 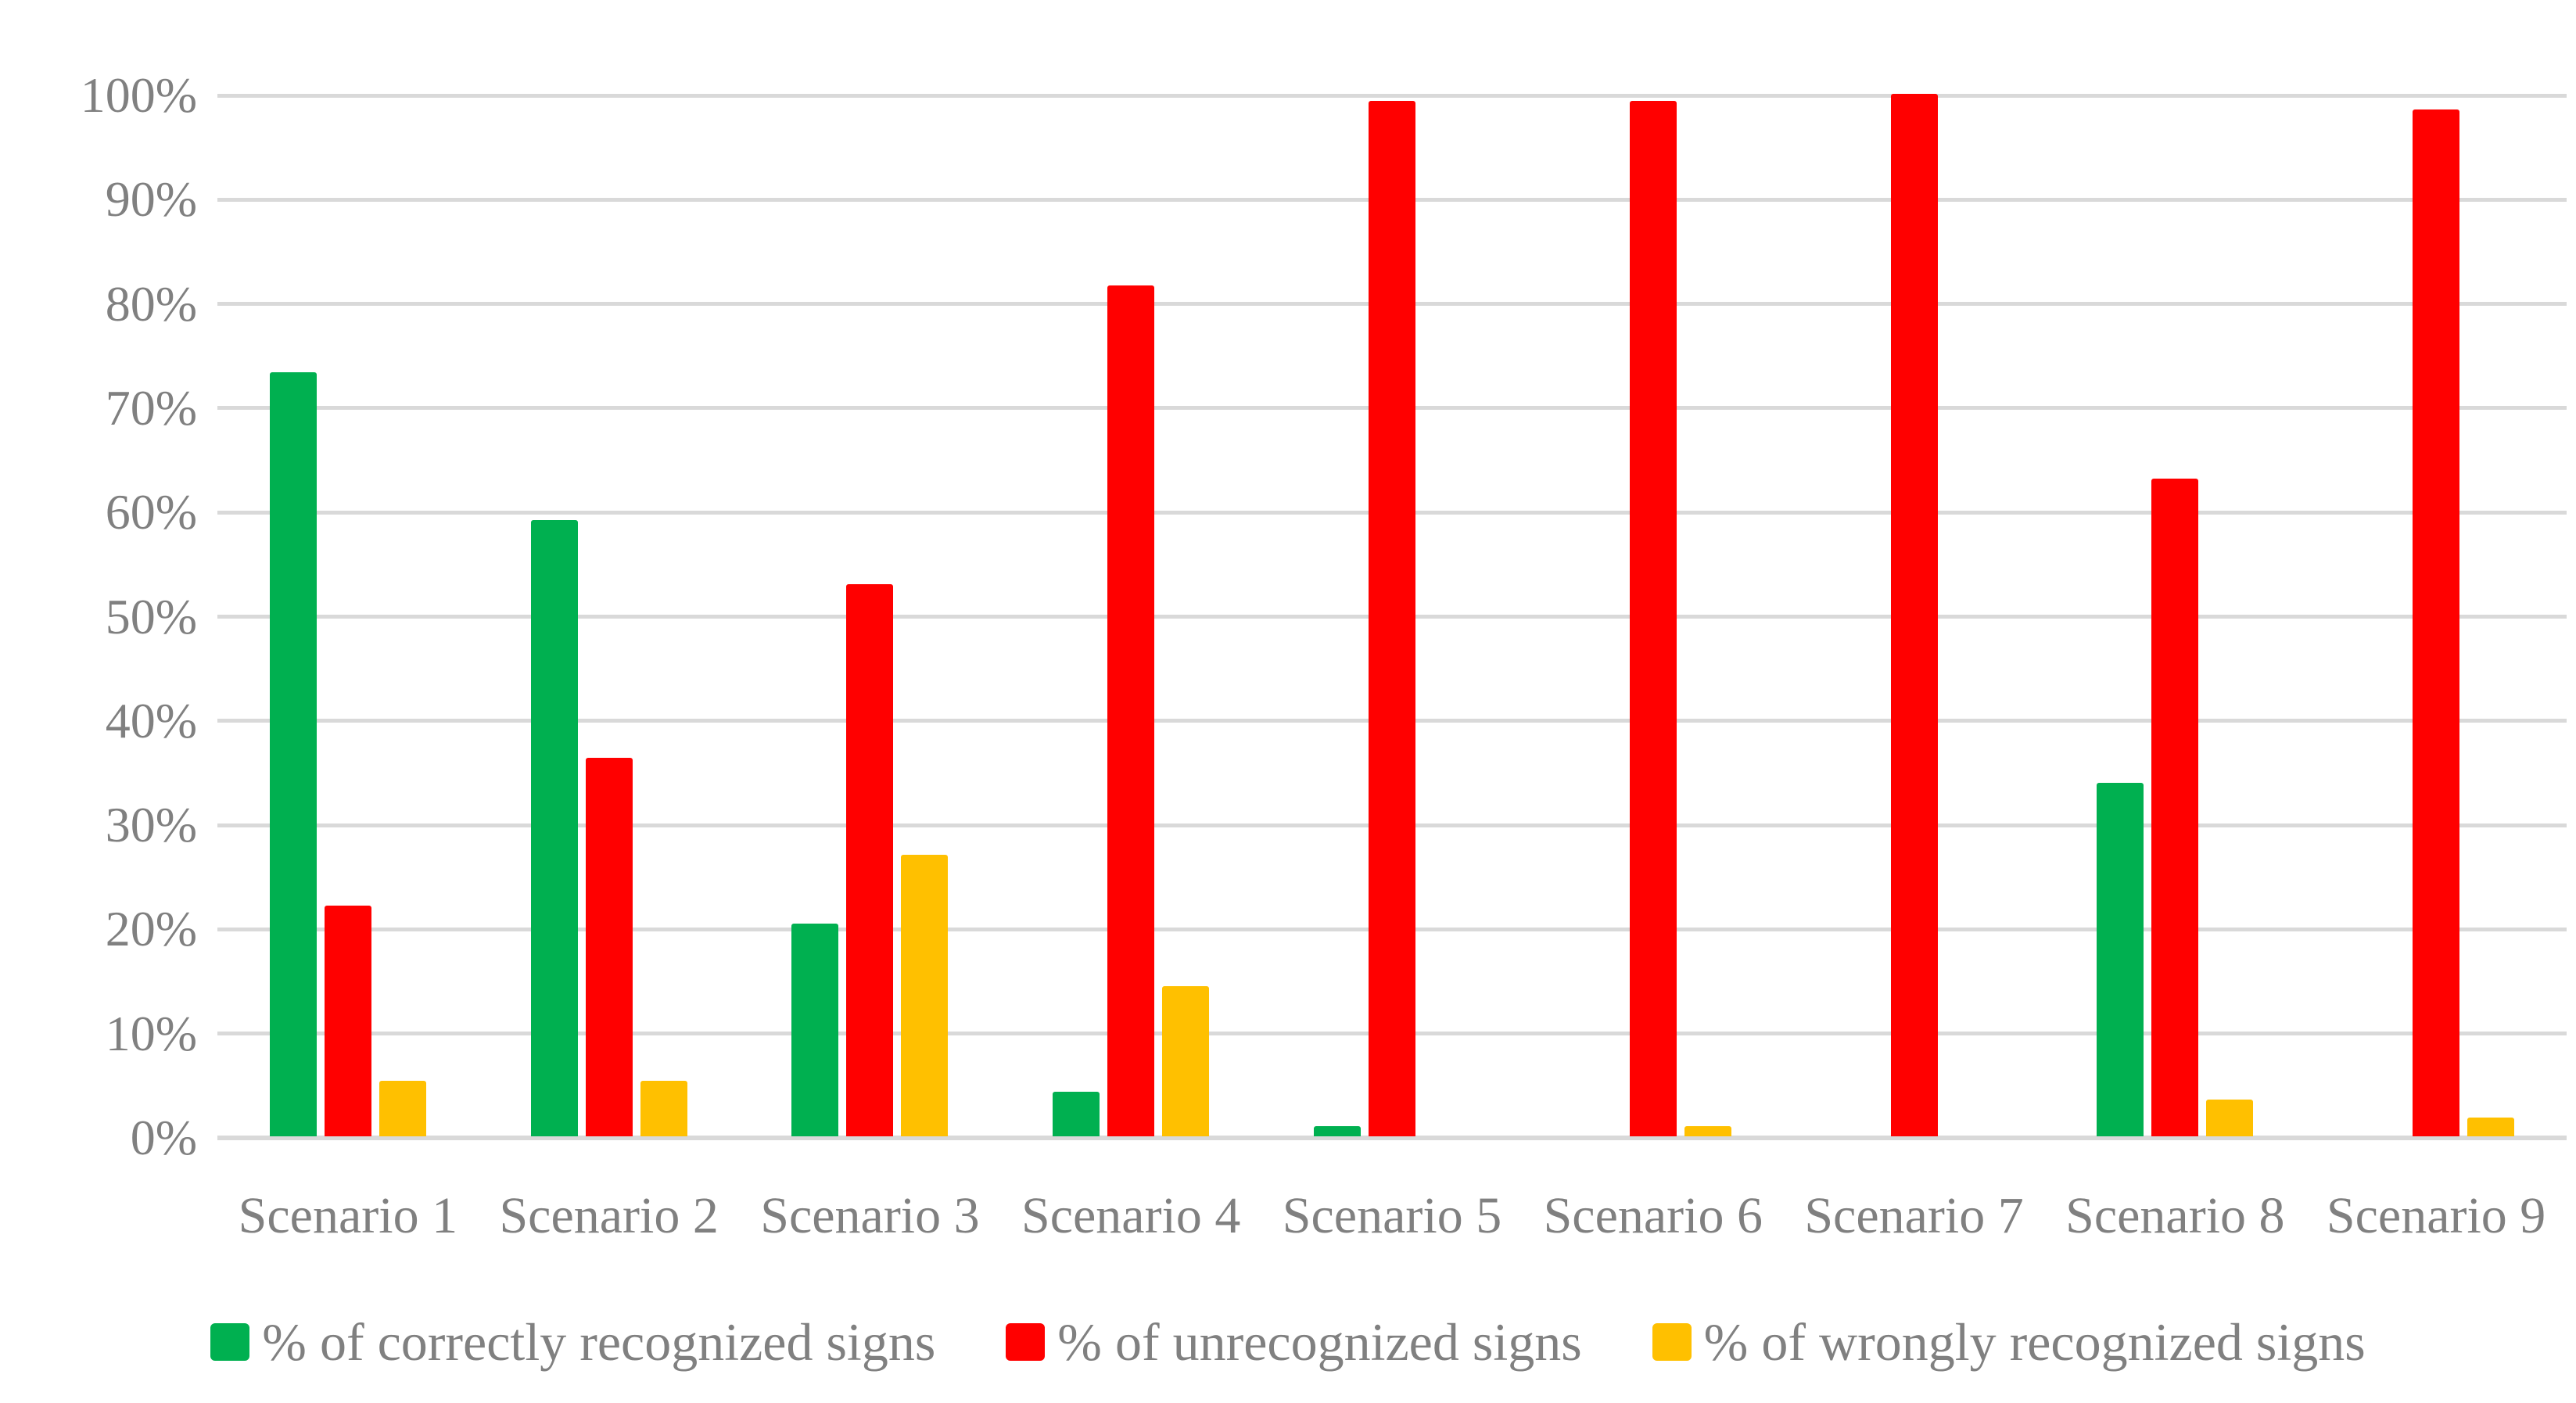 What do you see at coordinates (151, 825) in the screenshot?
I see `y-axis-tick-label: 30%` at bounding box center [151, 825].